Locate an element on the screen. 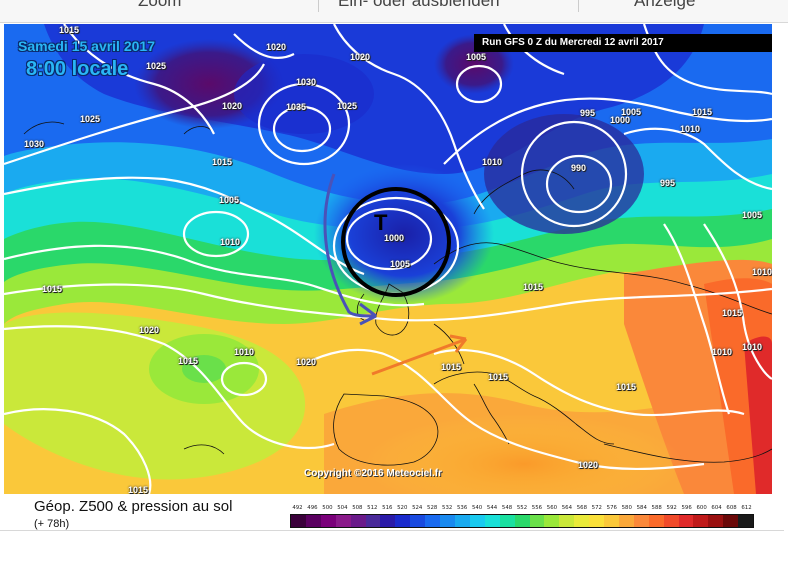  scale-label: 524 is located at coordinates (417, 508).